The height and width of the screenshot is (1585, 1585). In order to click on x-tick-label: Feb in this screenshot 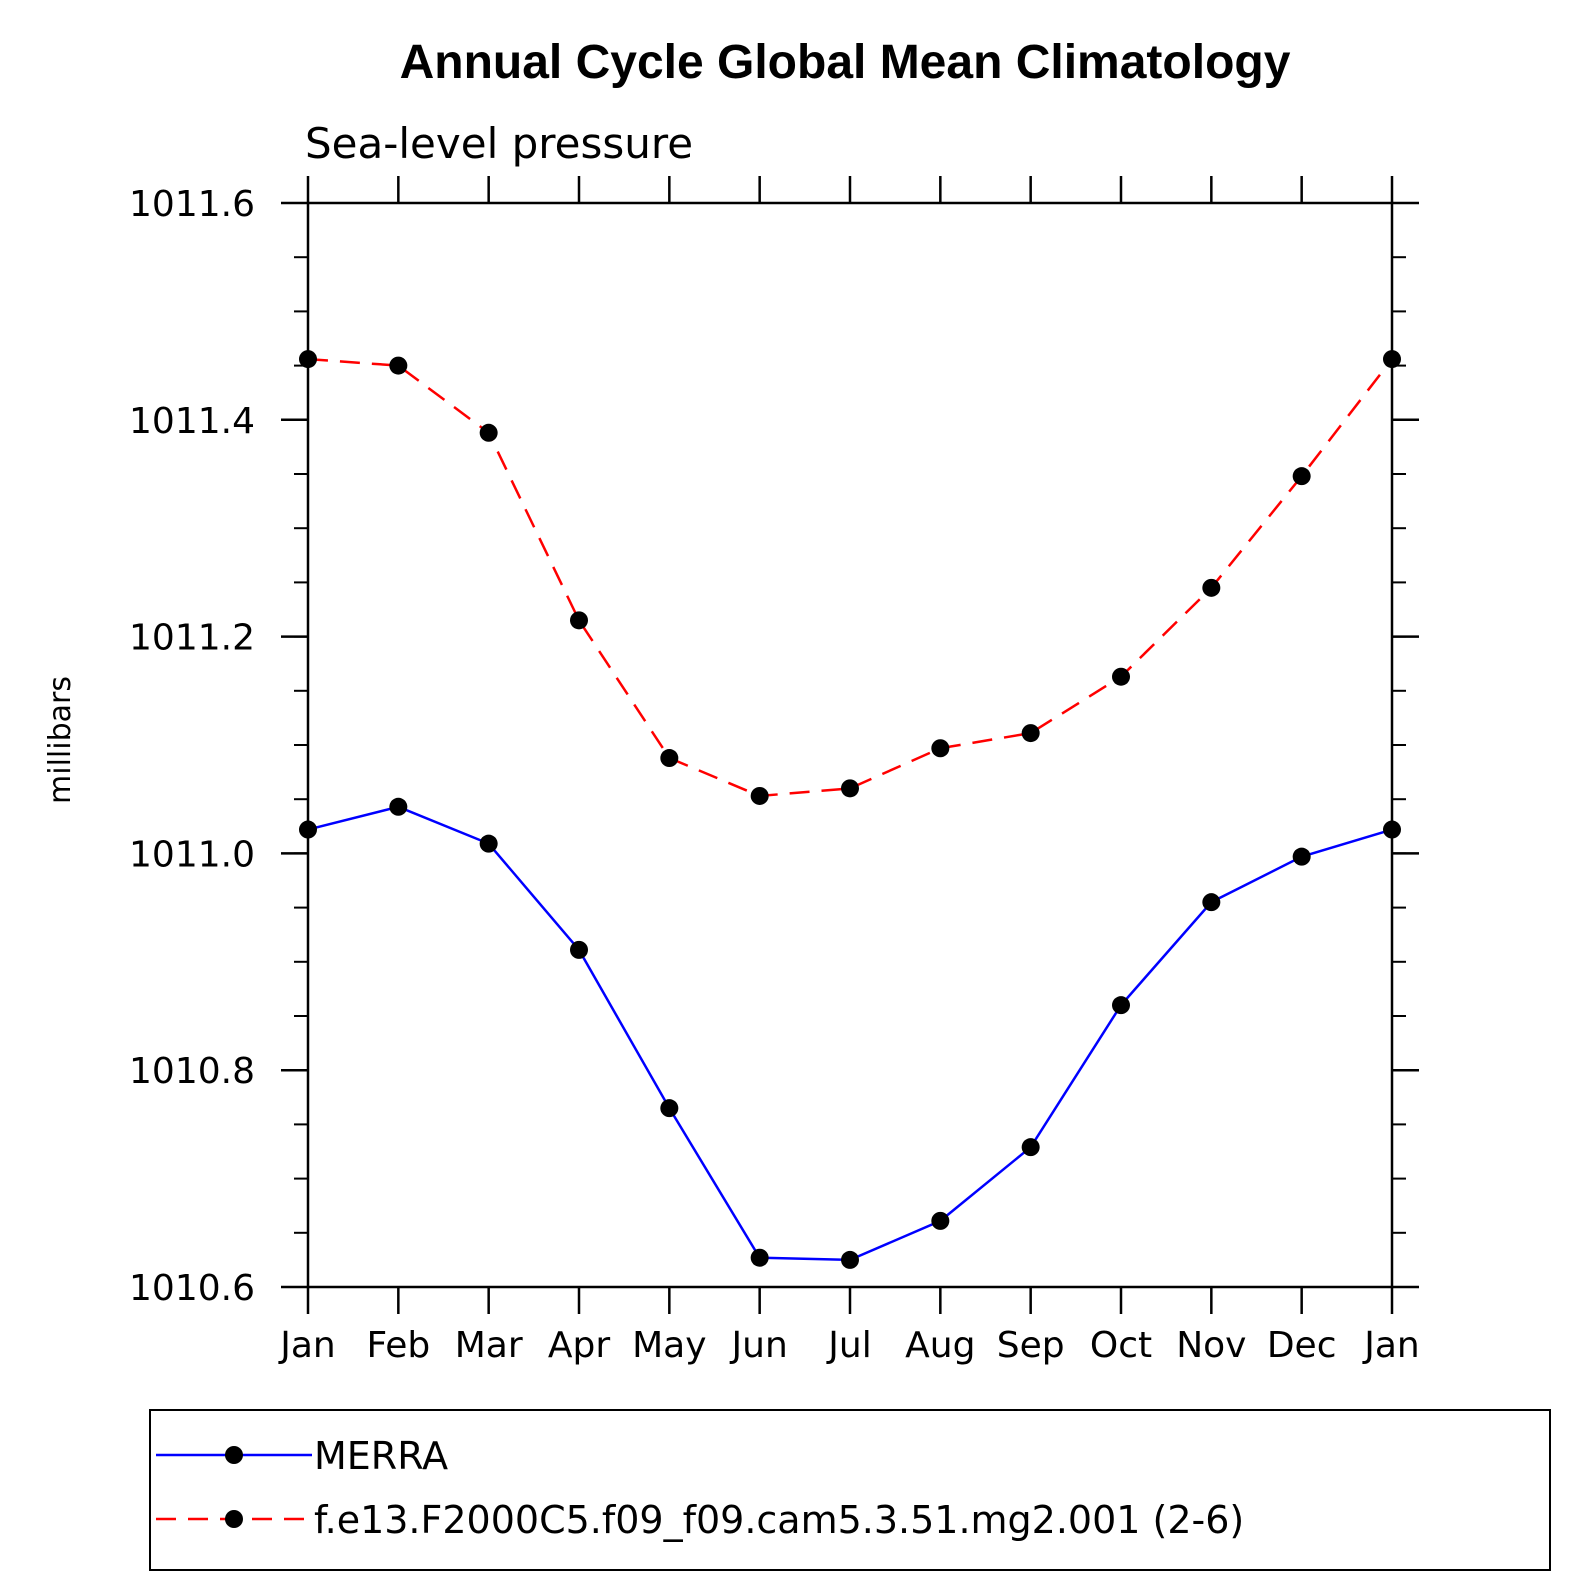, I will do `click(398, 1345)`.